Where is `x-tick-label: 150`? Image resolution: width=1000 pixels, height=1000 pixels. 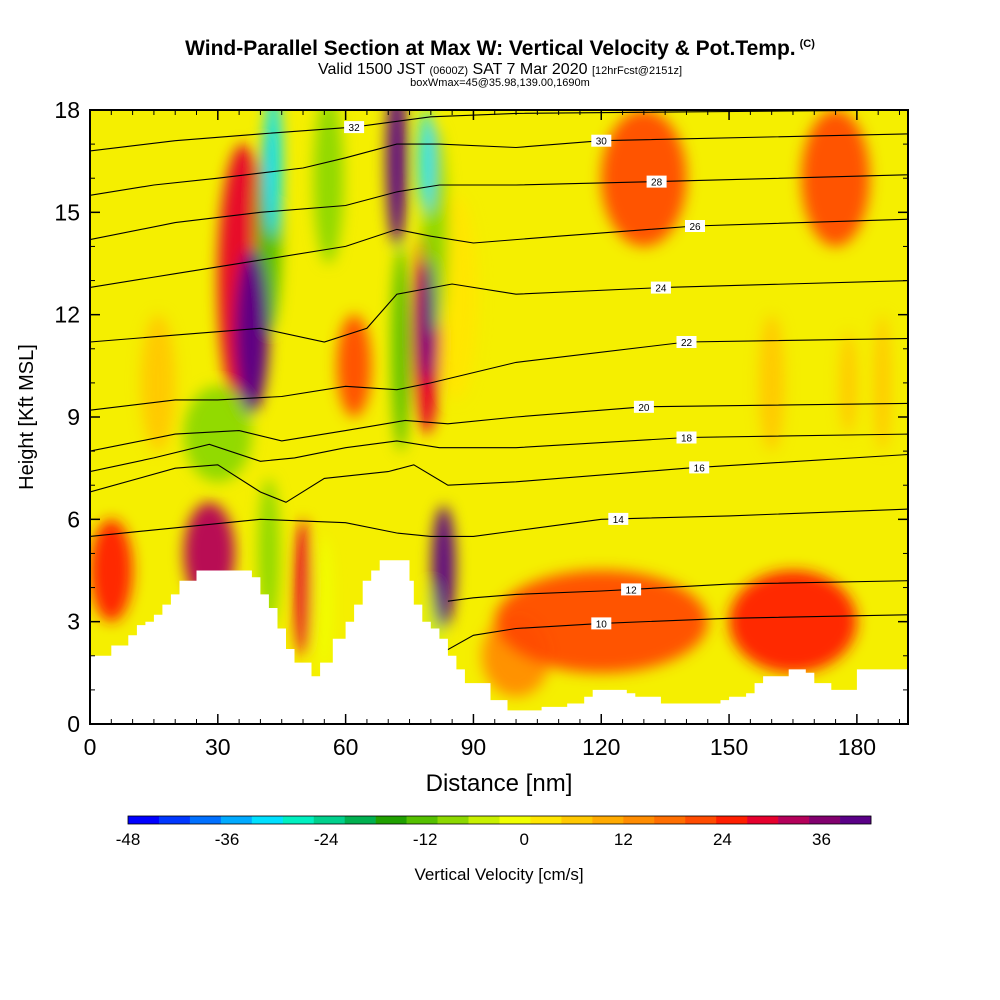
x-tick-label: 150 is located at coordinates (729, 747).